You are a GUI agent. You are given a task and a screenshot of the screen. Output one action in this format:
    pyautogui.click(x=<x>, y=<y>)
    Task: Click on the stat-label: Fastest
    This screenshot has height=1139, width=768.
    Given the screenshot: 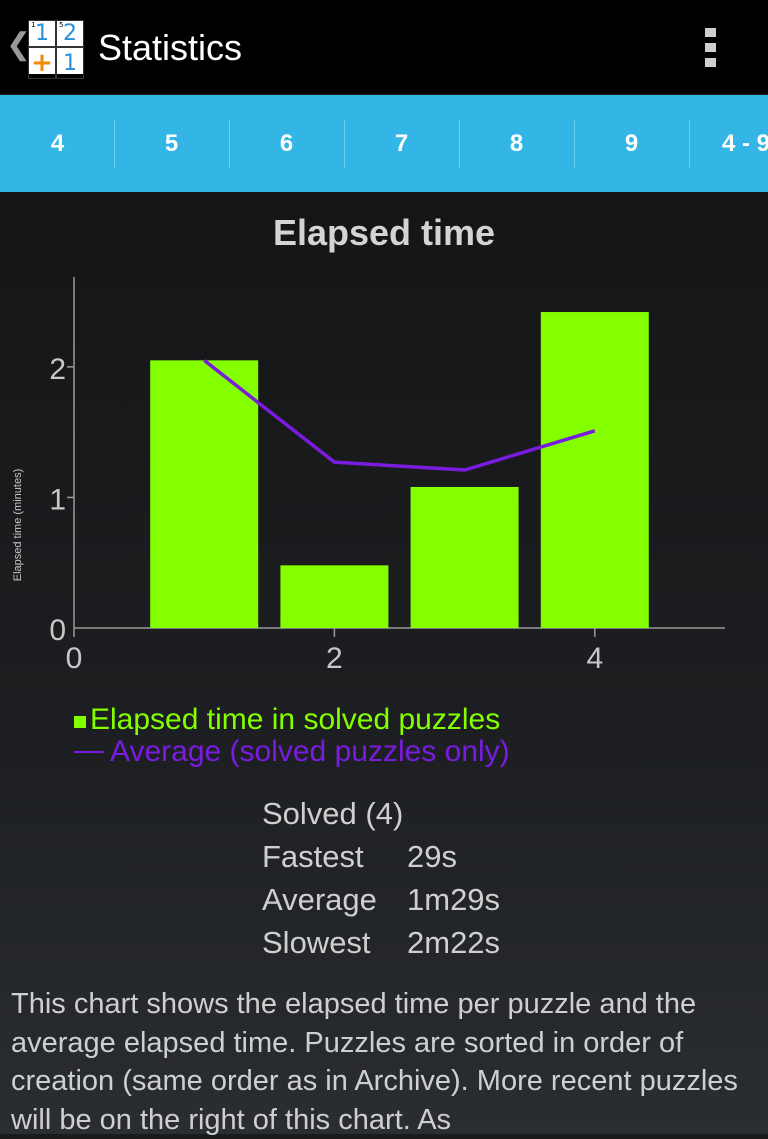 What is the action you would take?
    pyautogui.click(x=313, y=856)
    